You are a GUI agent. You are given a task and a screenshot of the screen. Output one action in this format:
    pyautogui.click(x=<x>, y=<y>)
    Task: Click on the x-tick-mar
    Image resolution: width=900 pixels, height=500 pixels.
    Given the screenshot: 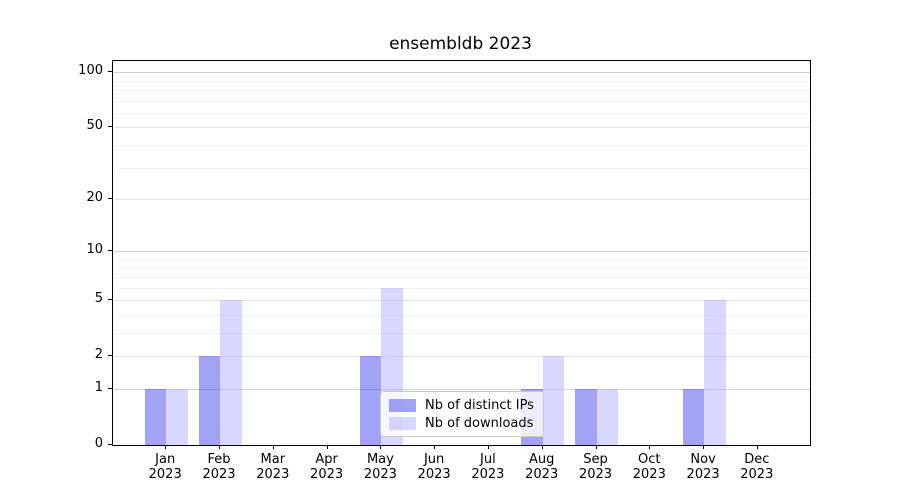 What is the action you would take?
    pyautogui.click(x=273, y=447)
    